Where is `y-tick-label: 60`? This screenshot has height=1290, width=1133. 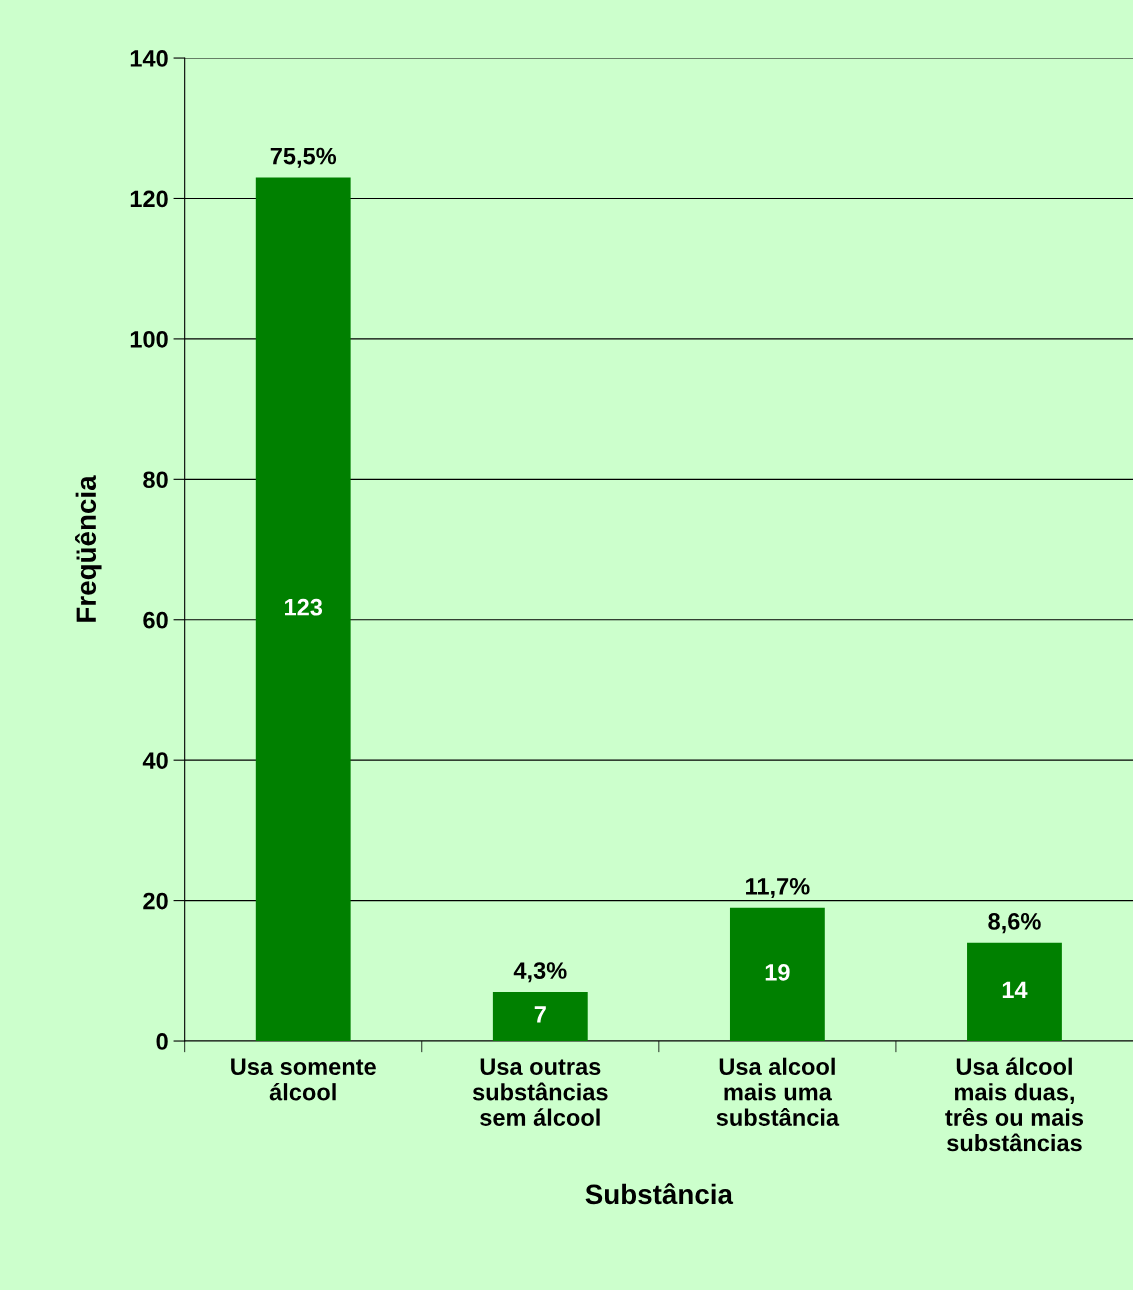
y-tick-label: 60 is located at coordinates (155, 620).